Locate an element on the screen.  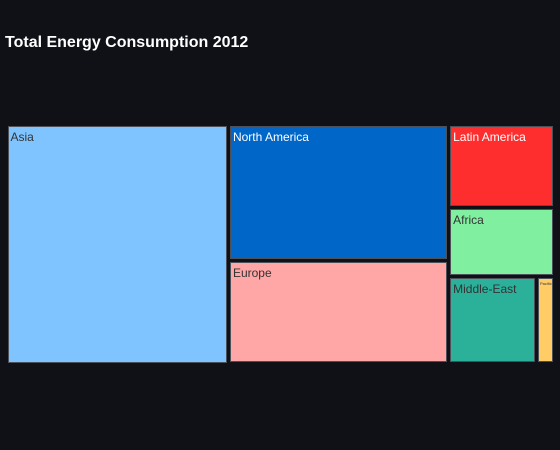
treemap-label-middle-east: Middle-East is located at coordinates (485, 289).